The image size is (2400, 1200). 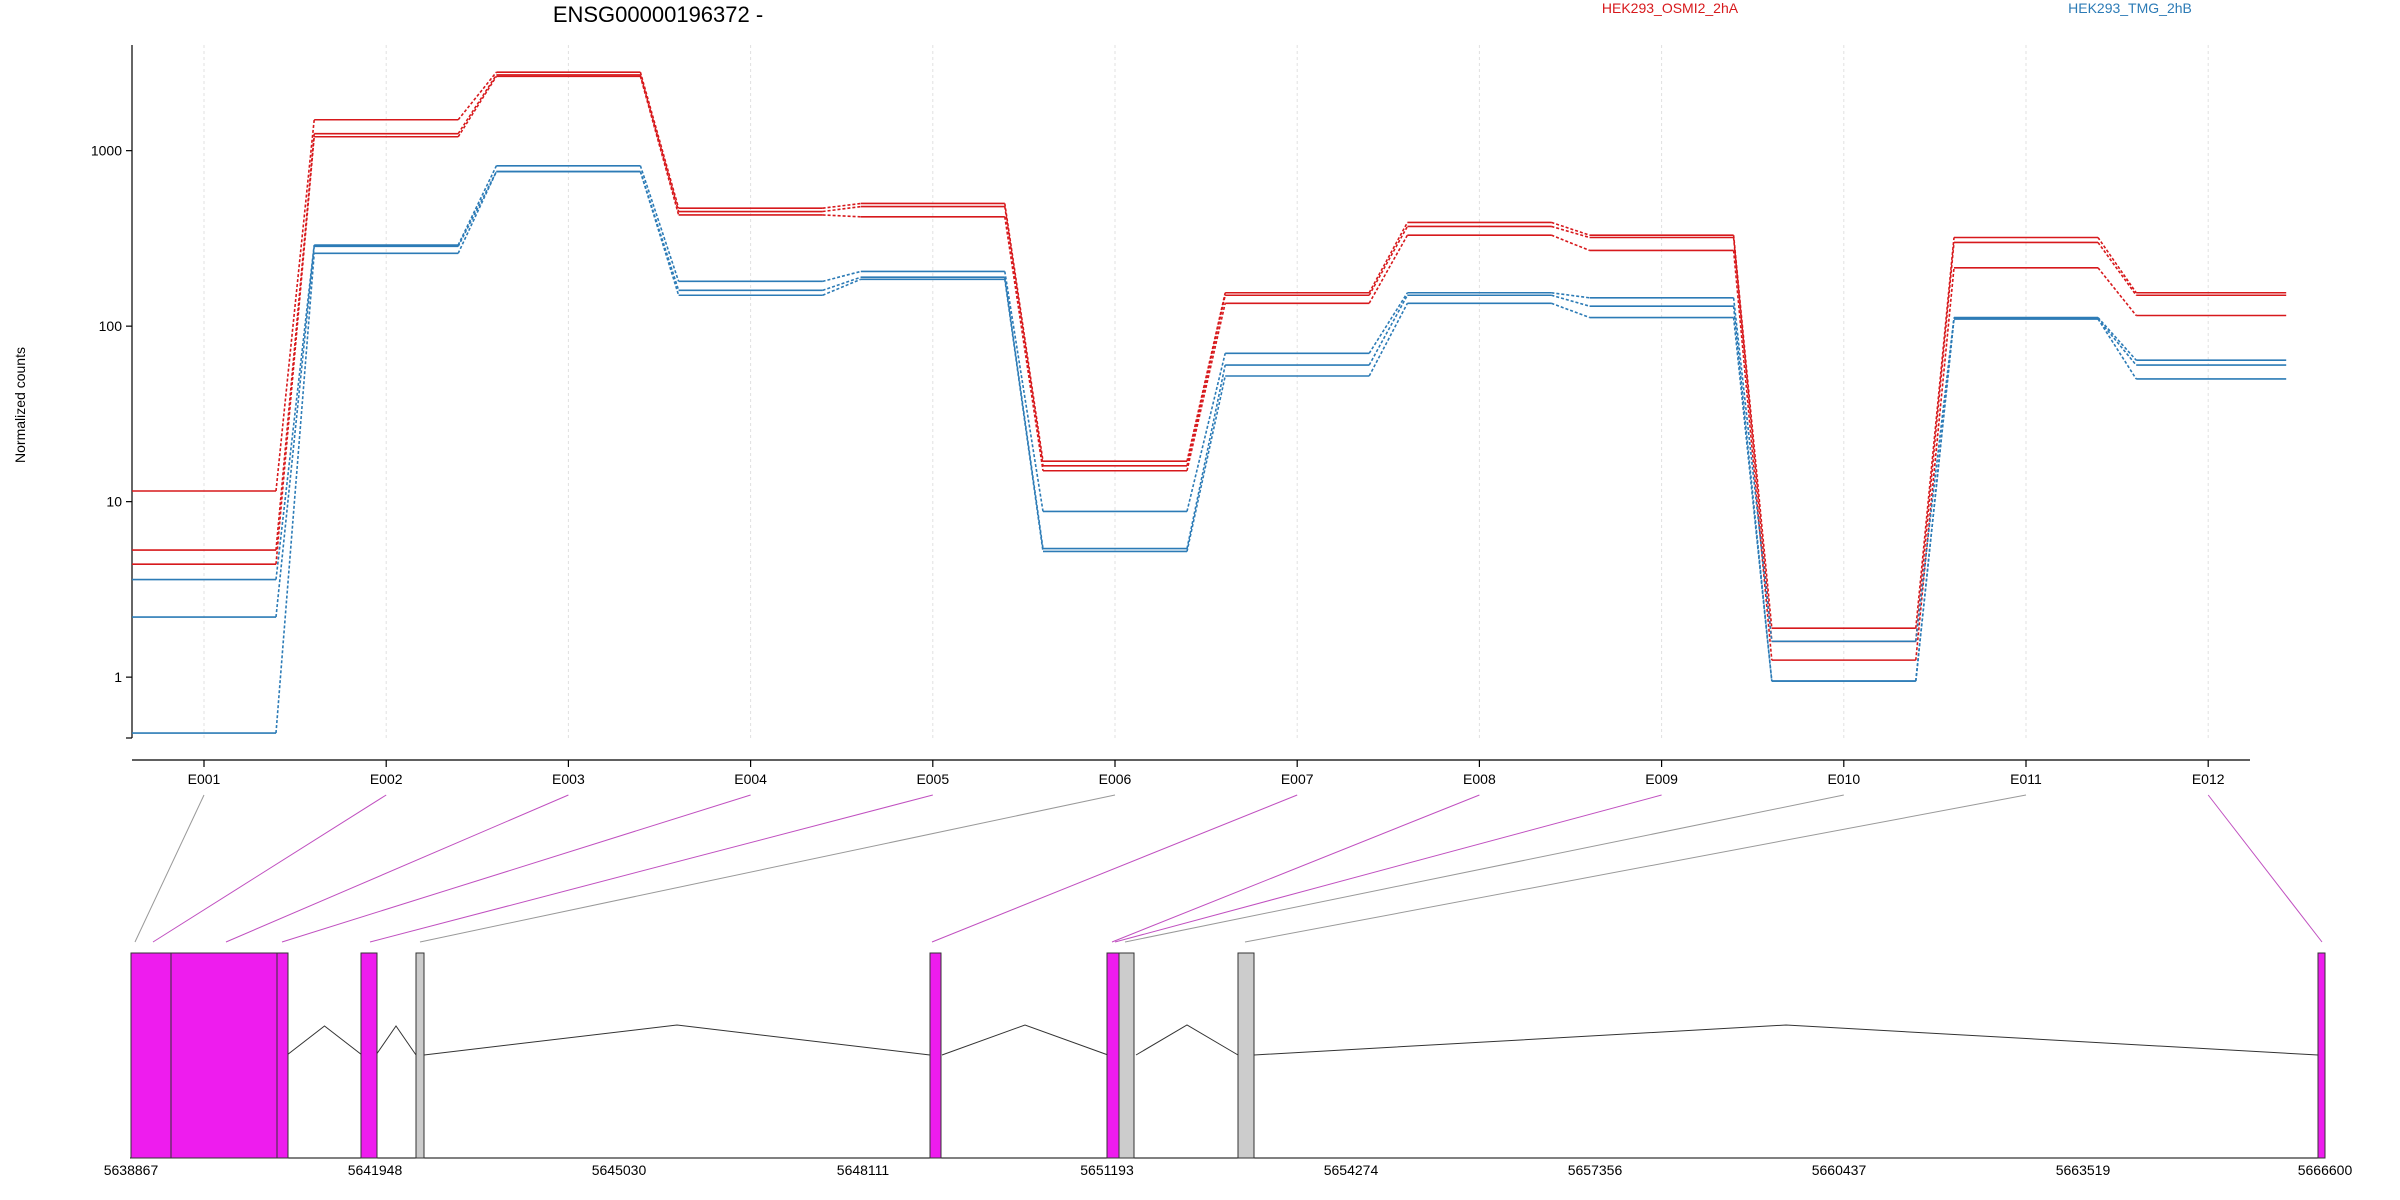 What do you see at coordinates (1351, 1170) in the screenshot?
I see `gene-coordinate-label: 5654274` at bounding box center [1351, 1170].